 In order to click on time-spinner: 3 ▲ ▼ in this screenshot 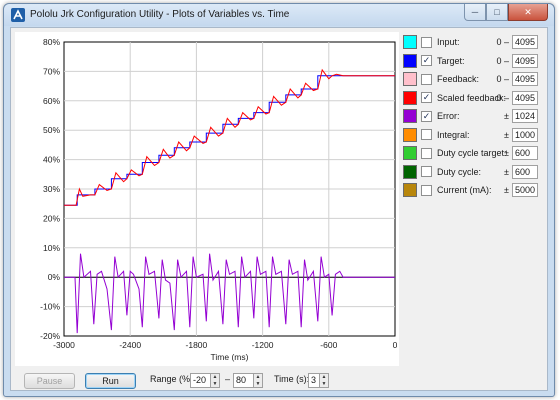, I will do `click(318, 380)`.